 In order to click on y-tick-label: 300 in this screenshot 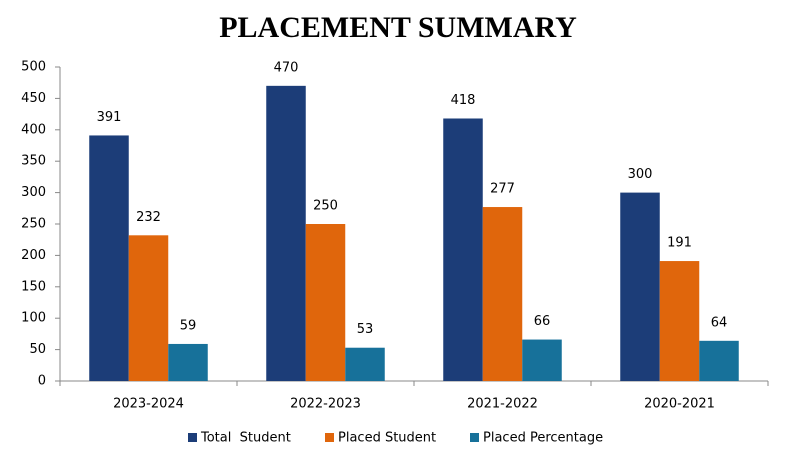, I will do `click(33, 192)`.